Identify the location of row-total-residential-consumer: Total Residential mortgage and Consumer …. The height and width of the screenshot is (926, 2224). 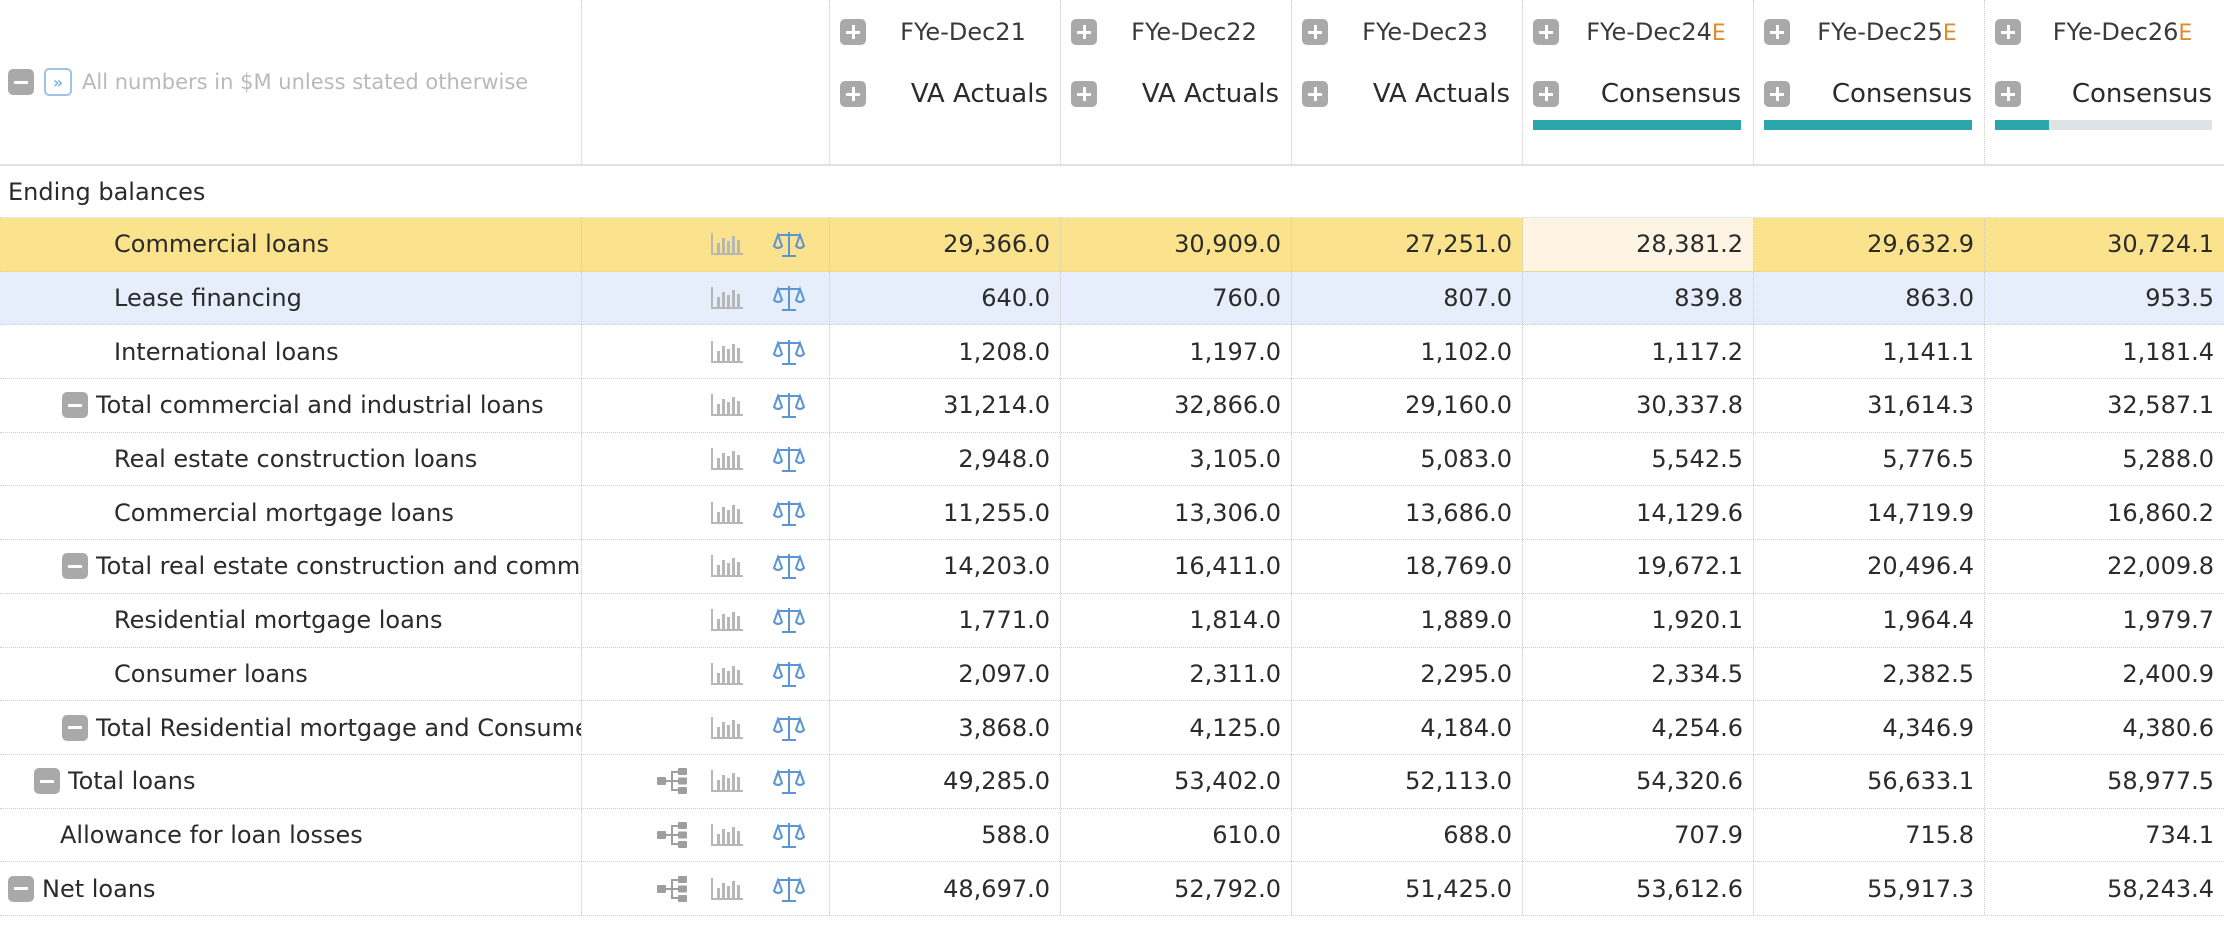
(1112, 728).